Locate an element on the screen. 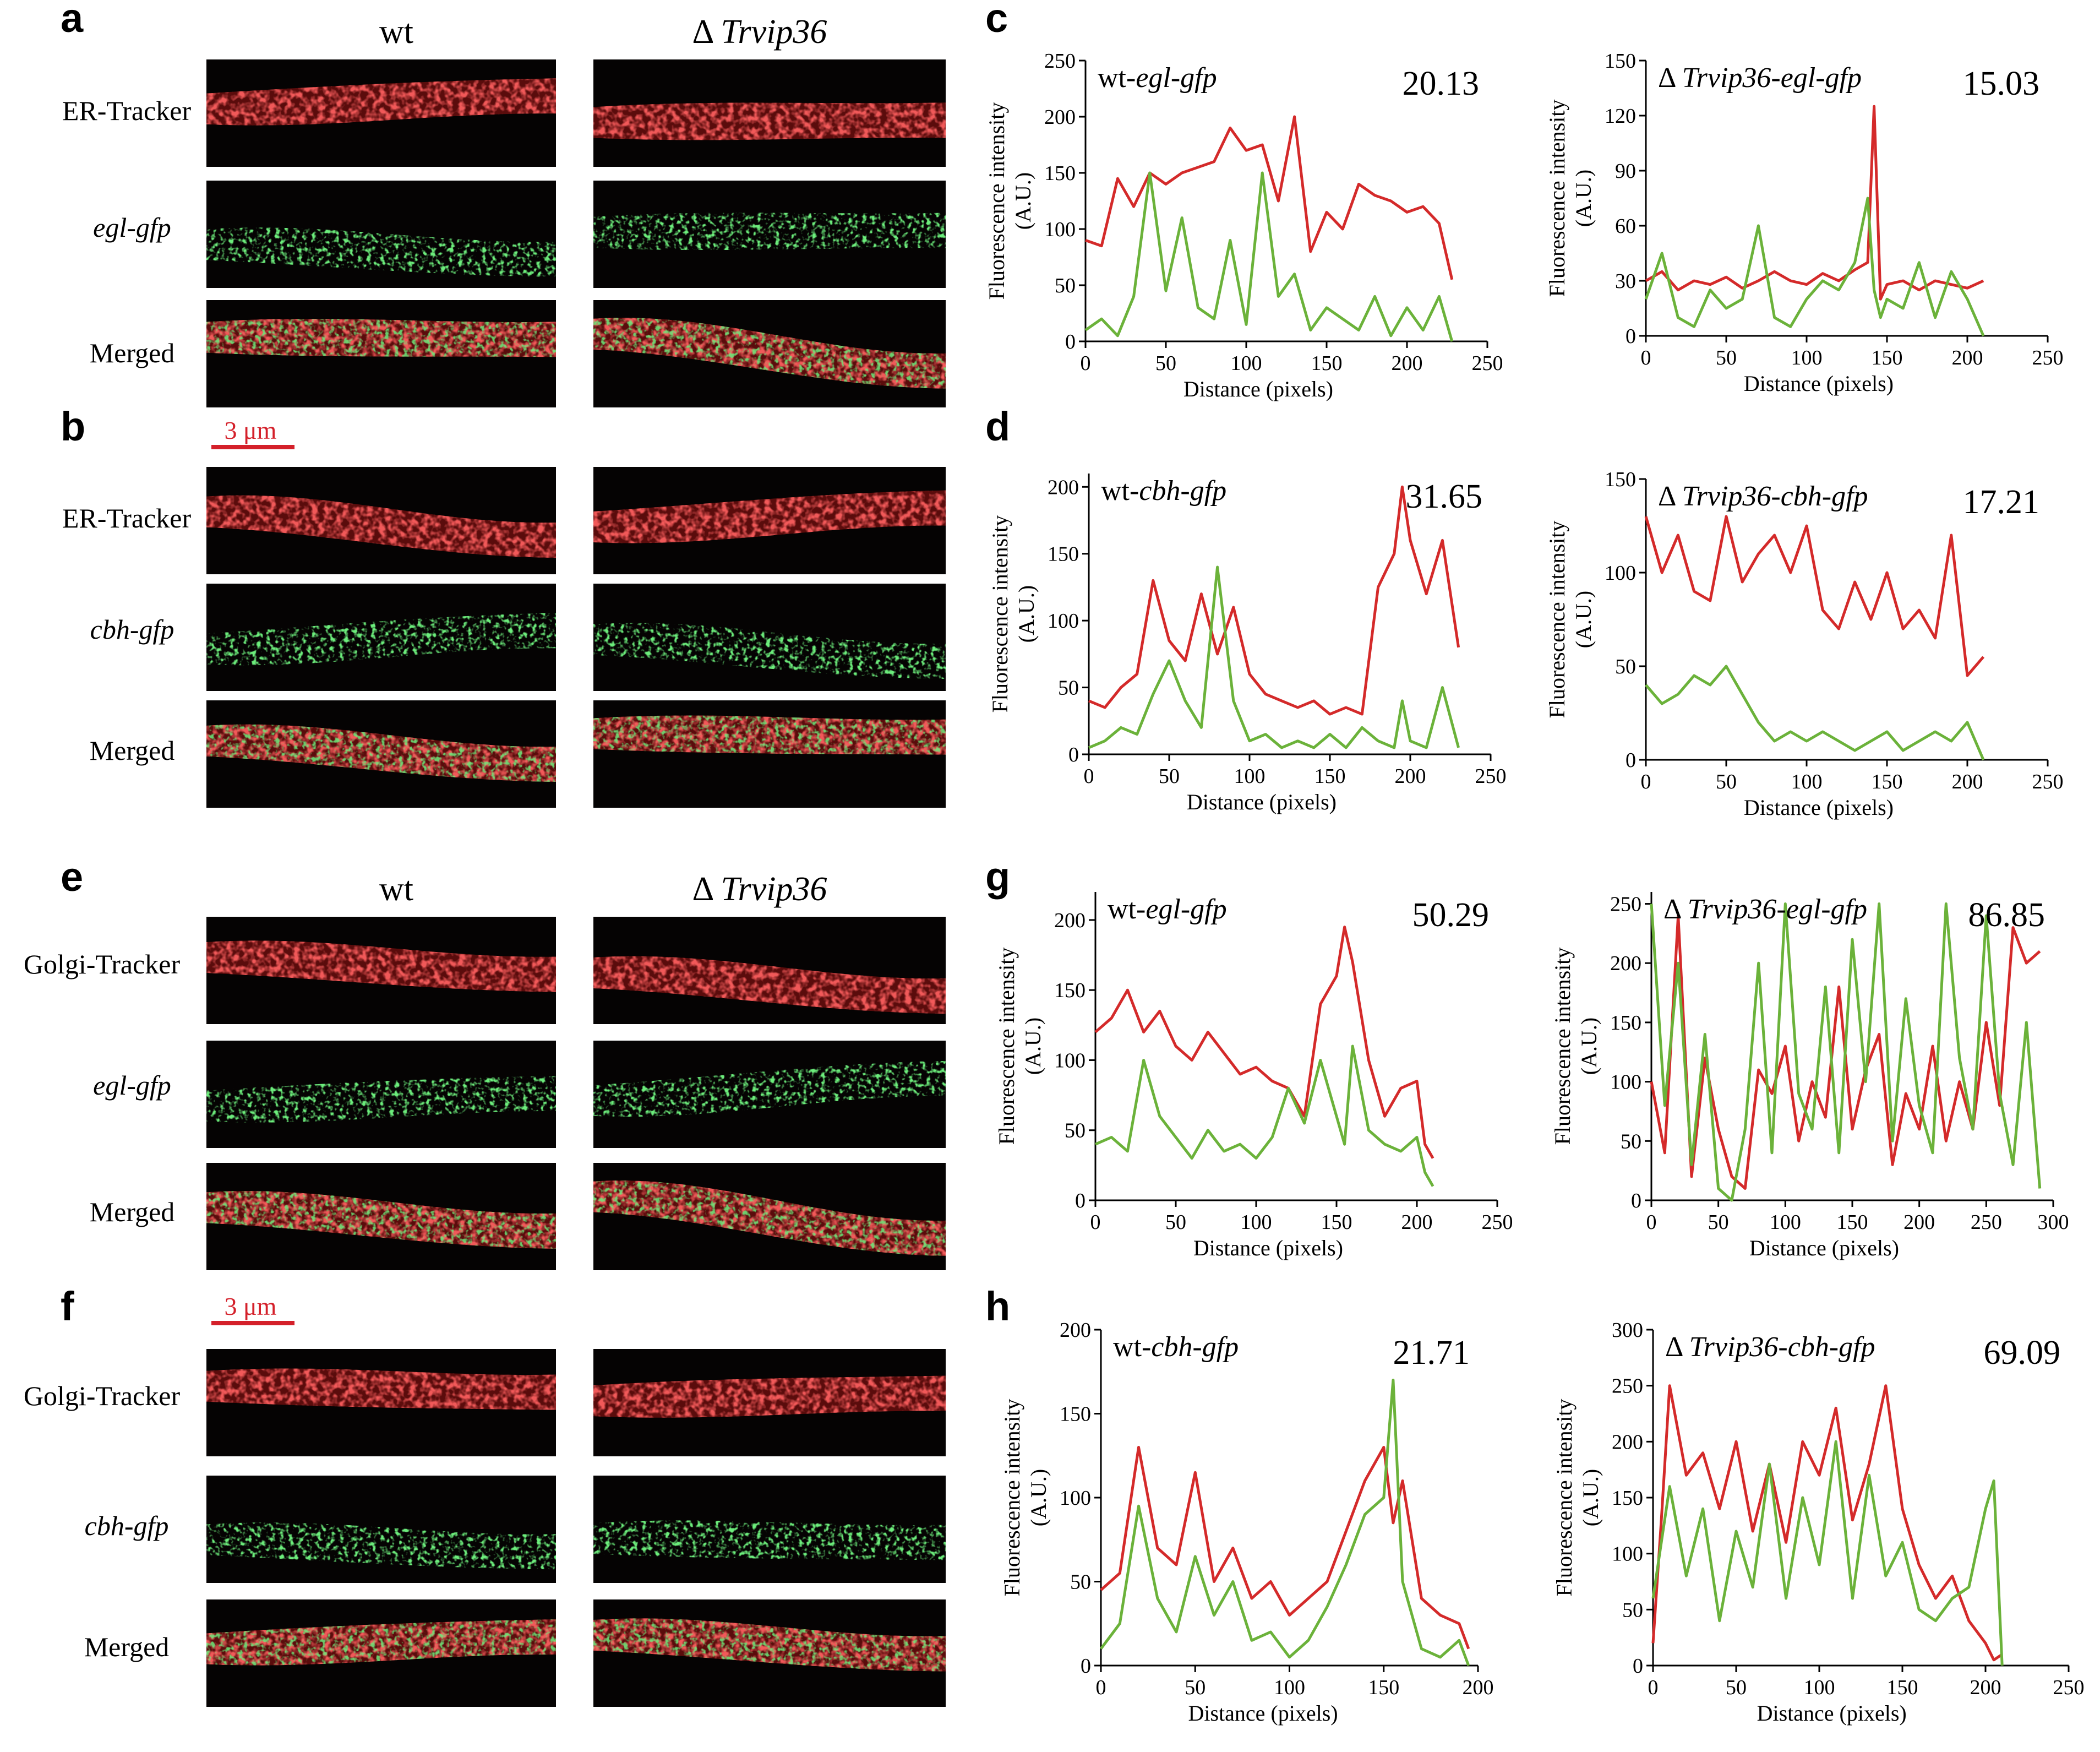 The image size is (2100, 1752). chart-h-mut-cbh-ytick-label-3: 150 is located at coordinates (1627, 1498).